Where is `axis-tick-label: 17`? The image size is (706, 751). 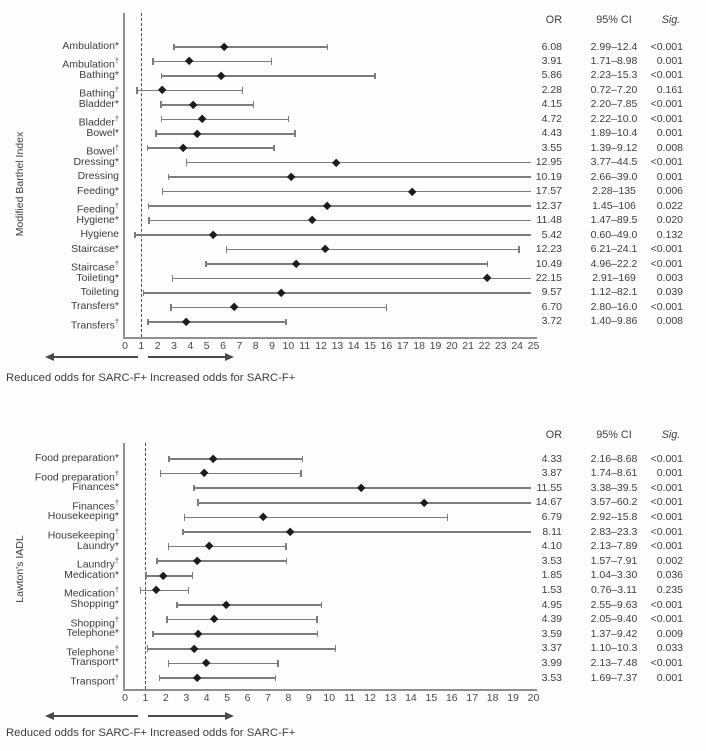 axis-tick-label: 17 is located at coordinates (472, 698).